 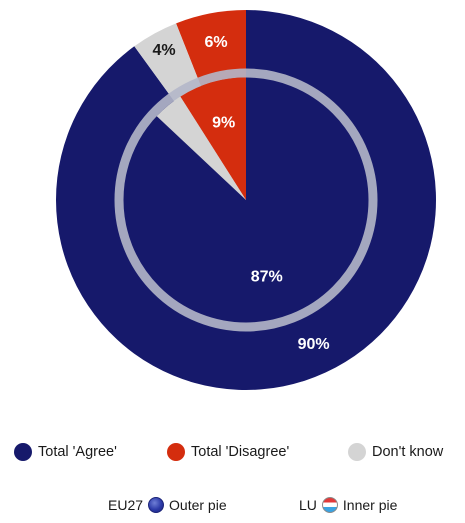 I want to click on legend-label-agree: Total 'Agree', so click(x=77, y=452).